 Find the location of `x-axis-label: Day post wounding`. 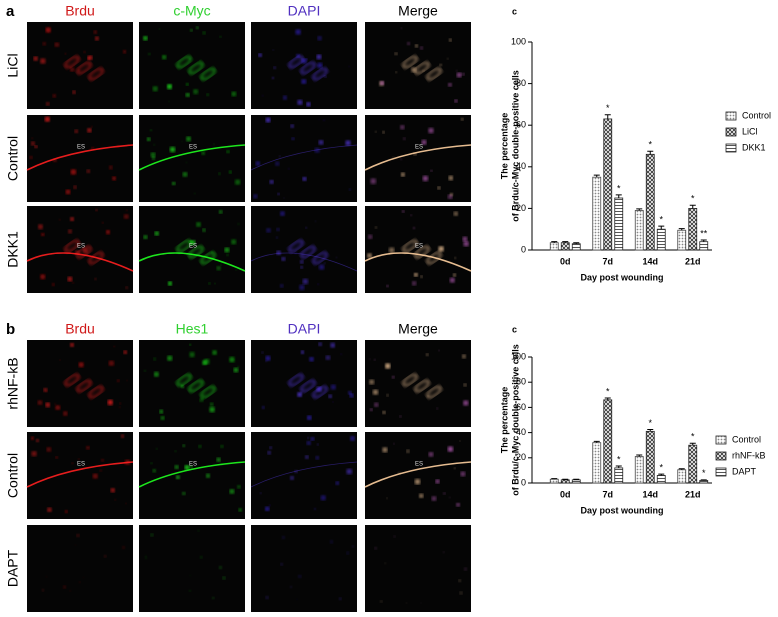

x-axis-label: Day post wounding is located at coordinates (622, 510).